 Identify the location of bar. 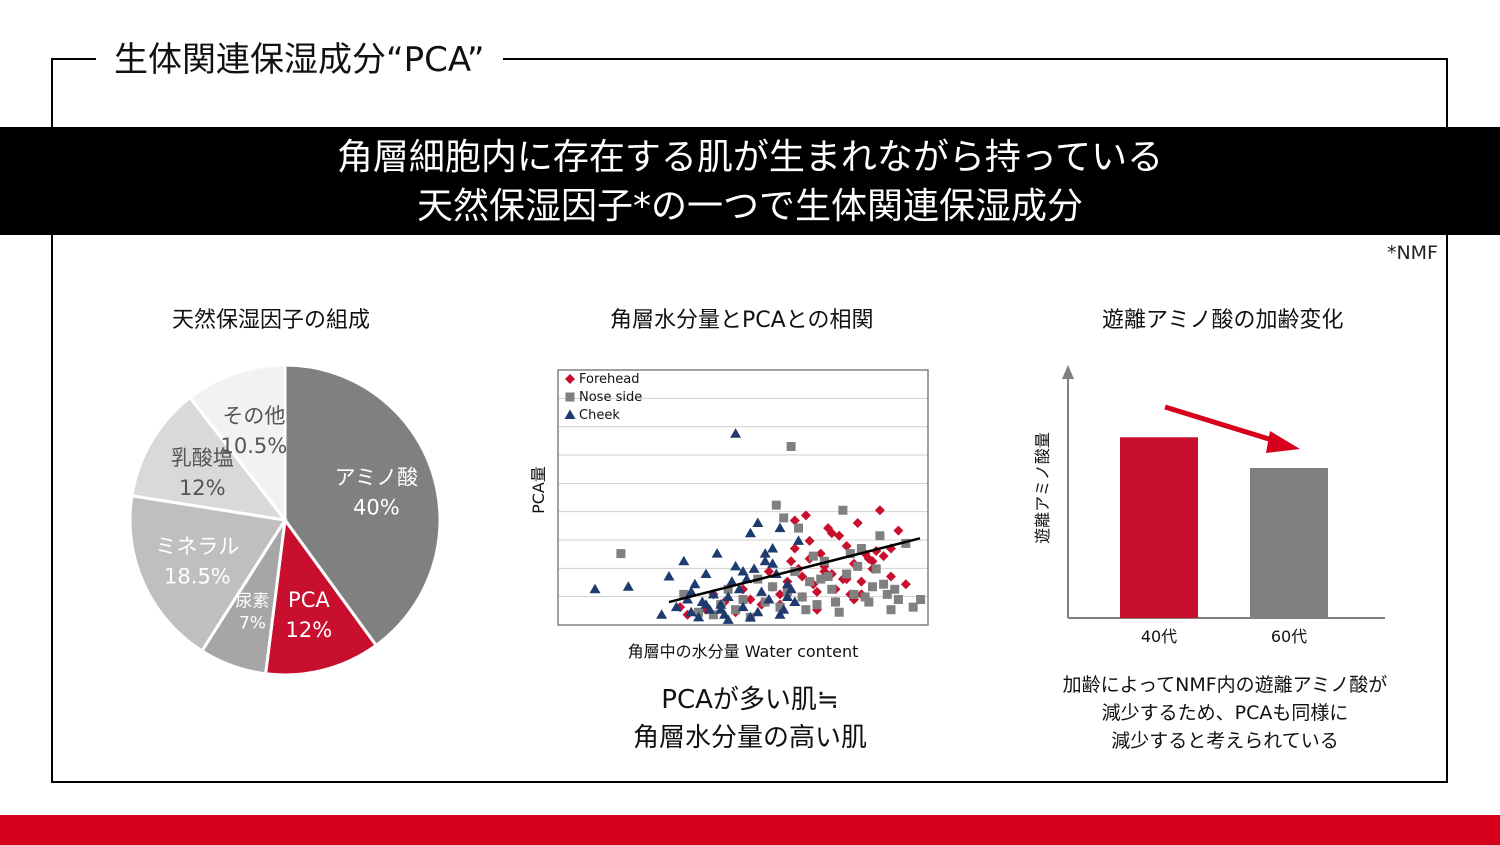
(1159, 527).